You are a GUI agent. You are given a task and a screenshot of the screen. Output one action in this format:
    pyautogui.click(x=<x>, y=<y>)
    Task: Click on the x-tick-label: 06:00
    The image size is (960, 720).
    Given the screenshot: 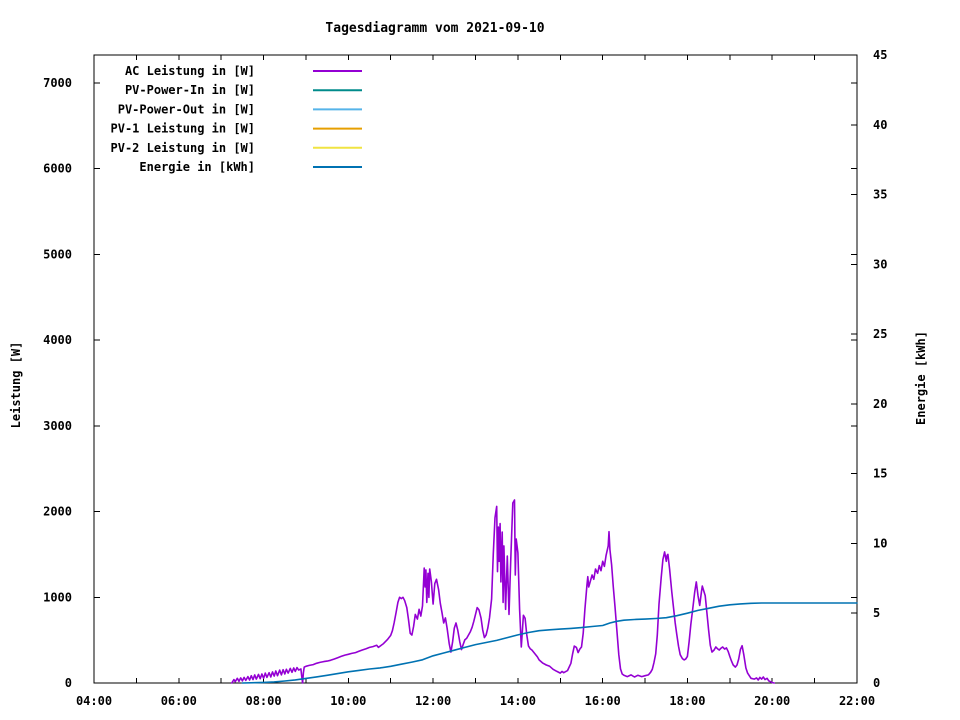 What is the action you would take?
    pyautogui.click(x=179, y=701)
    